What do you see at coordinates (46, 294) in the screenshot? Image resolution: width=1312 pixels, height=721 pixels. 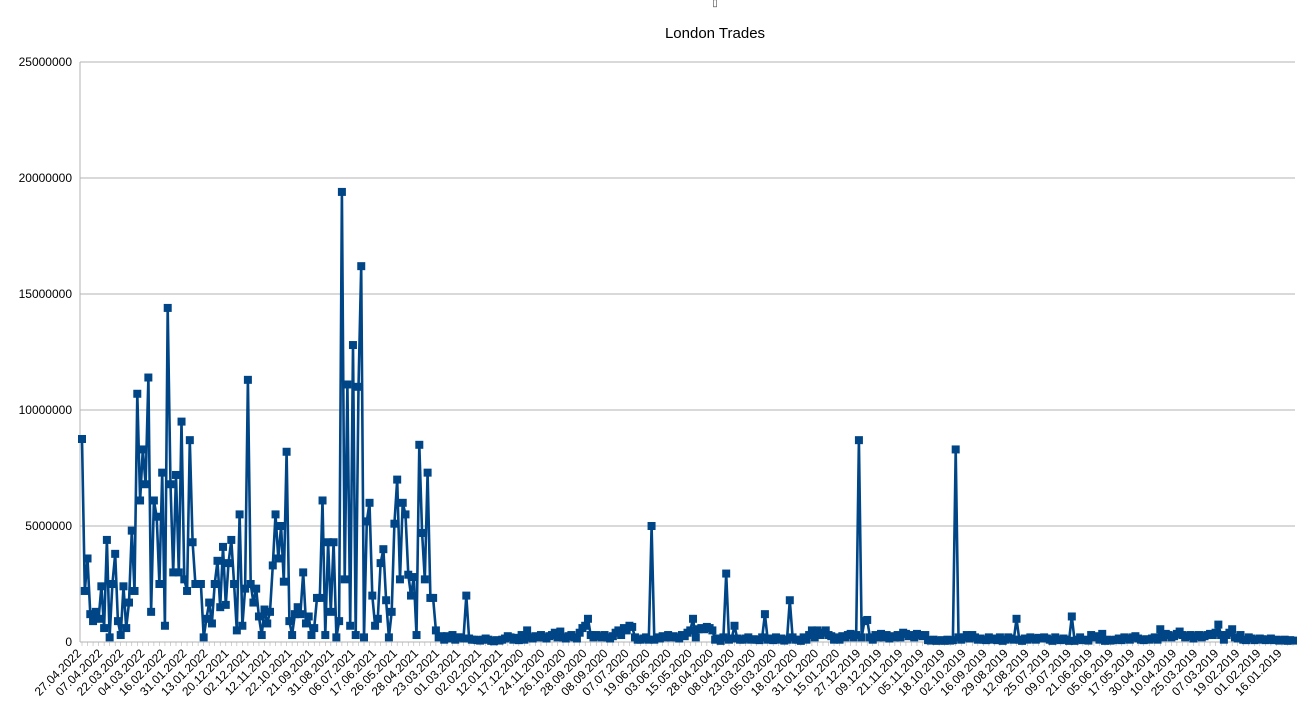 I see `y-tick-label: 15000000` at bounding box center [46, 294].